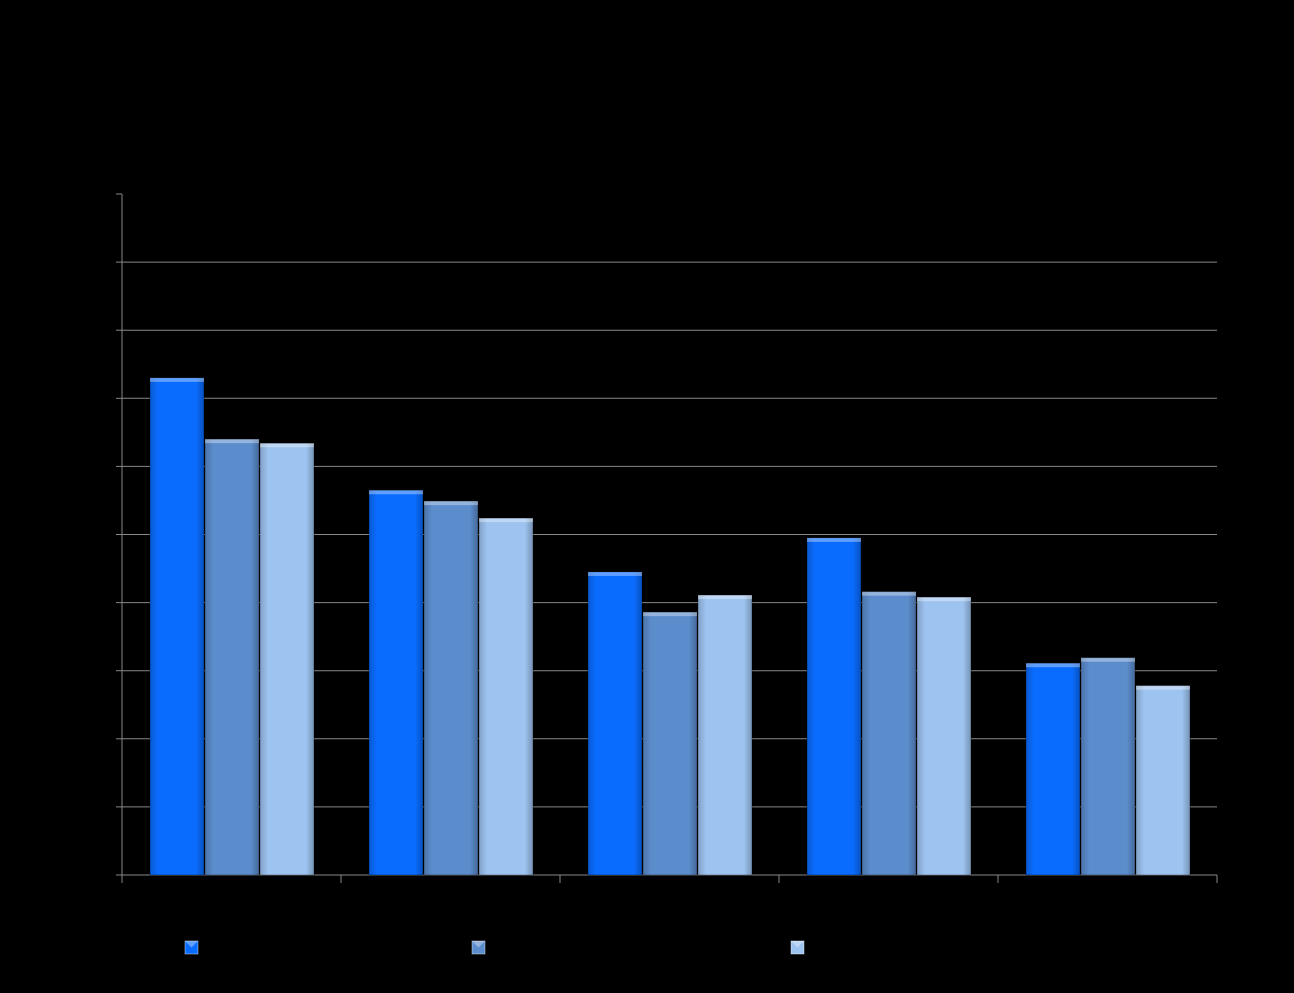 Image resolution: width=1294 pixels, height=993 pixels. Describe the element at coordinates (108, 738) in the screenshot. I see `y-tick-label: 2` at that location.